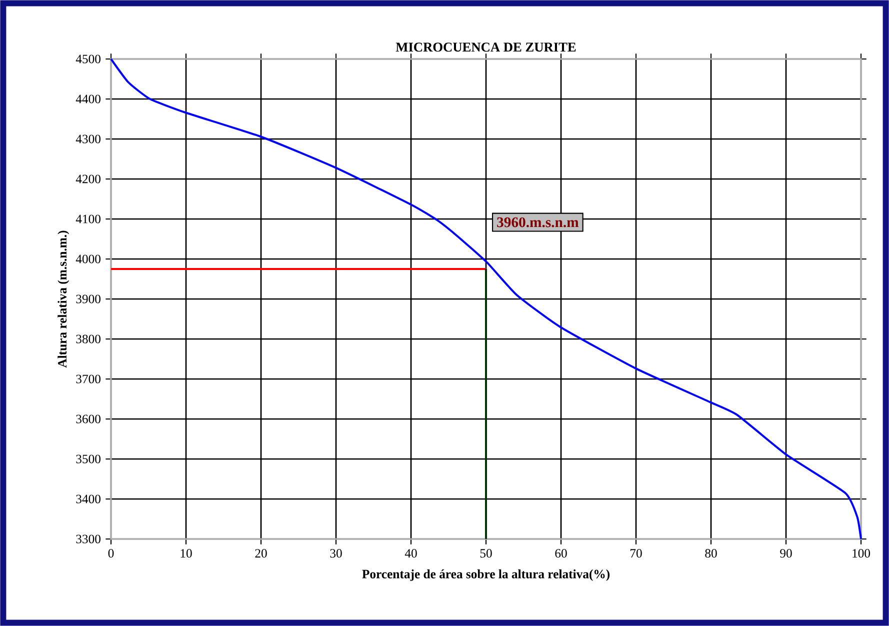 Image resolution: width=889 pixels, height=626 pixels. Describe the element at coordinates (88, 539) in the screenshot. I see `y-tick-label: 3300` at that location.